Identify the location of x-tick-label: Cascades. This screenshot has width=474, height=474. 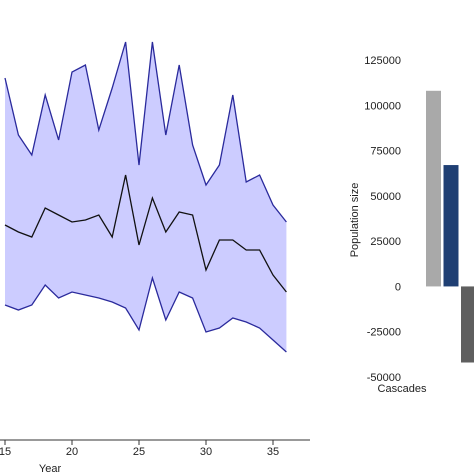
(402, 389).